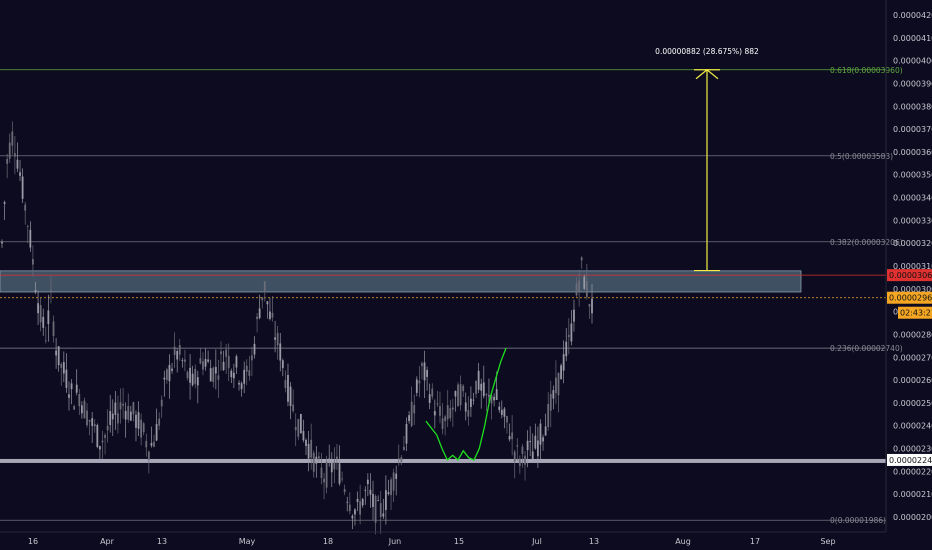 This screenshot has height=550, width=932. I want to click on countdown-tag, so click(915, 312).